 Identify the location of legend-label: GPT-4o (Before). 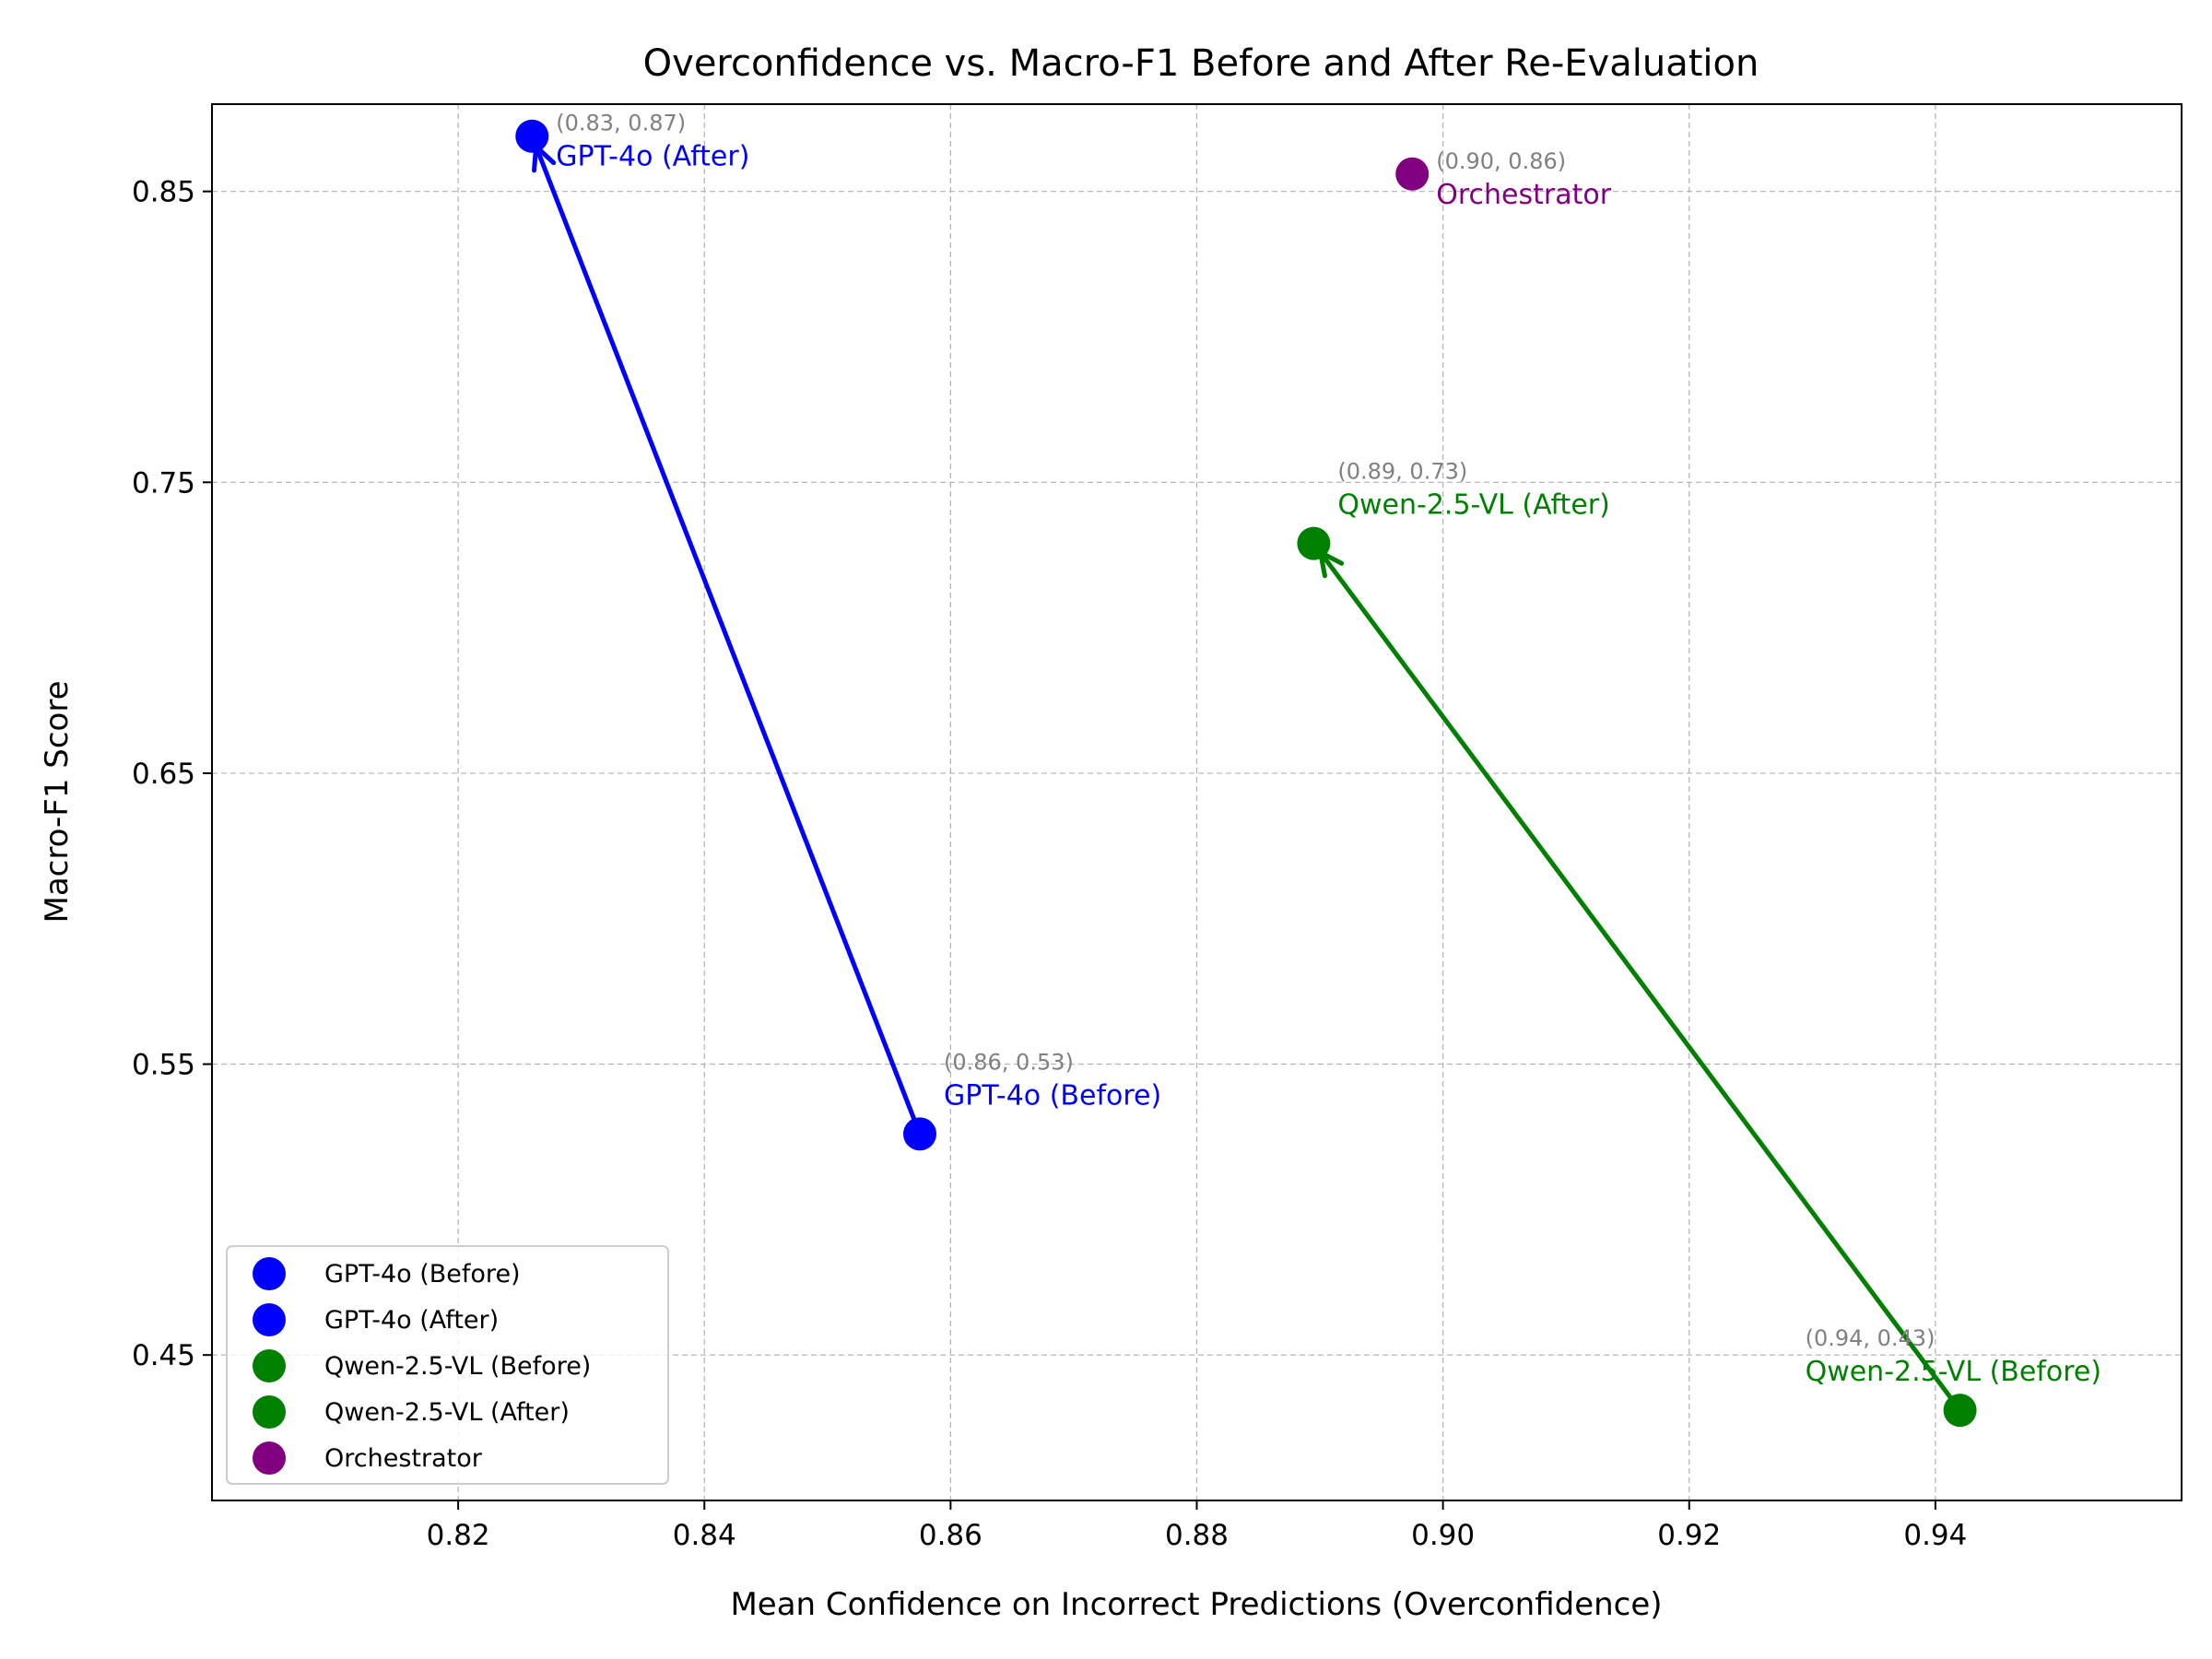
(422, 1274).